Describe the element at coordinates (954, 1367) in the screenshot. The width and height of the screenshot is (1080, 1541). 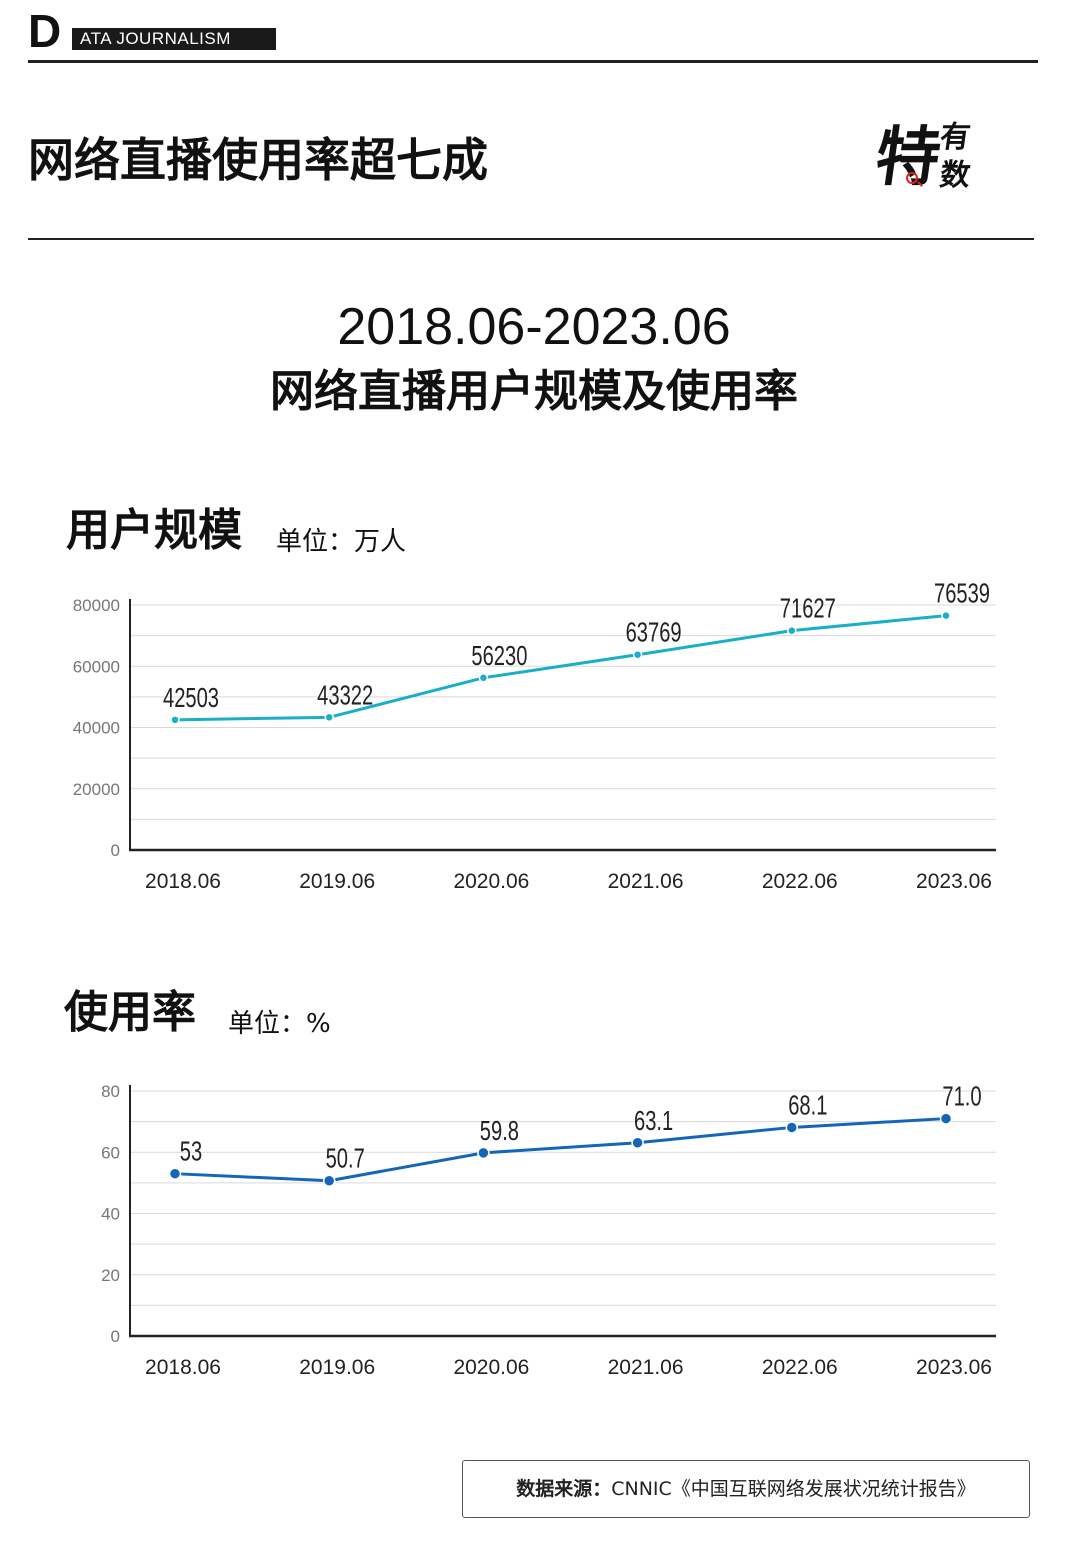
I see `rate-x-tick-label: 2023.06` at that location.